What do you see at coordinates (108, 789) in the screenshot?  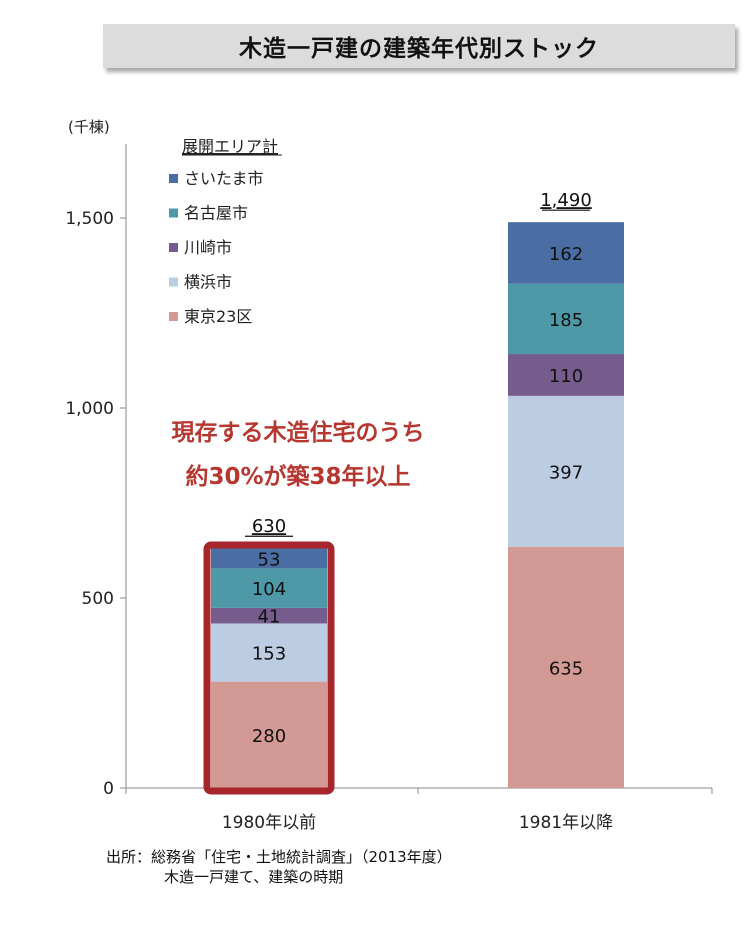 I see `y-tick-label: 0` at bounding box center [108, 789].